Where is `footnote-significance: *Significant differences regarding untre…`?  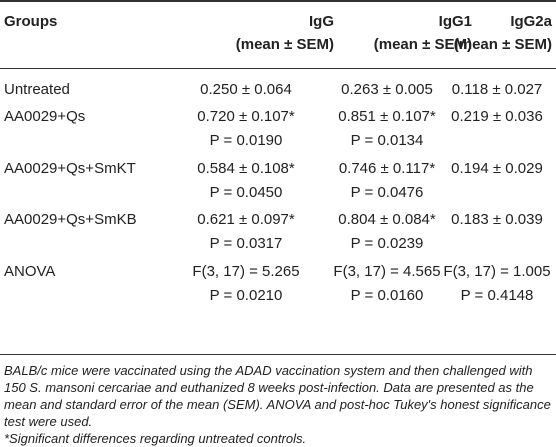 footnote-significance: *Significant differences regarding untre… is located at coordinates (155, 438).